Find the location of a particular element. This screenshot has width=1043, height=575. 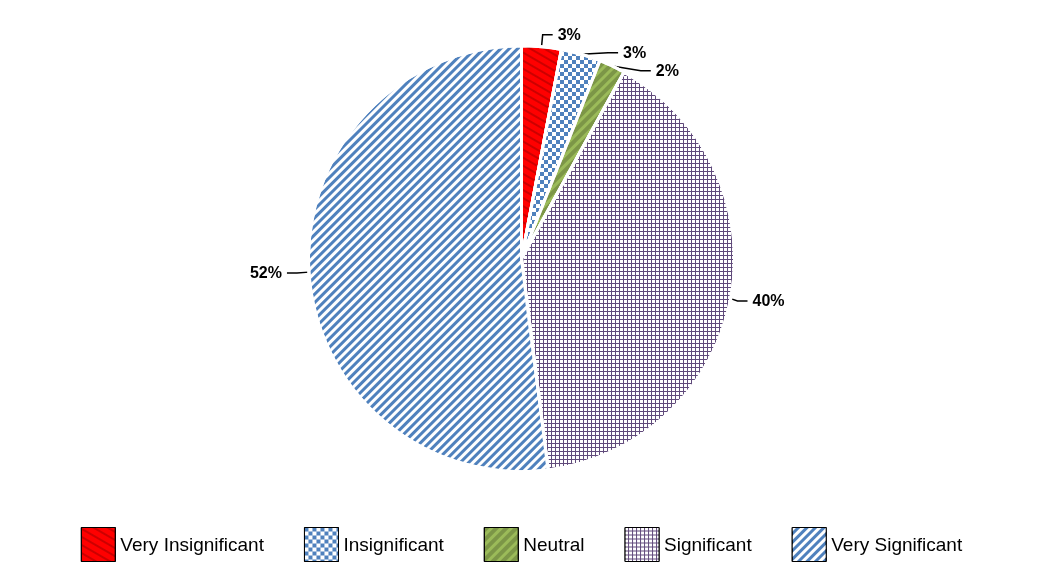

legend-label: Very Significant is located at coordinates (897, 544).